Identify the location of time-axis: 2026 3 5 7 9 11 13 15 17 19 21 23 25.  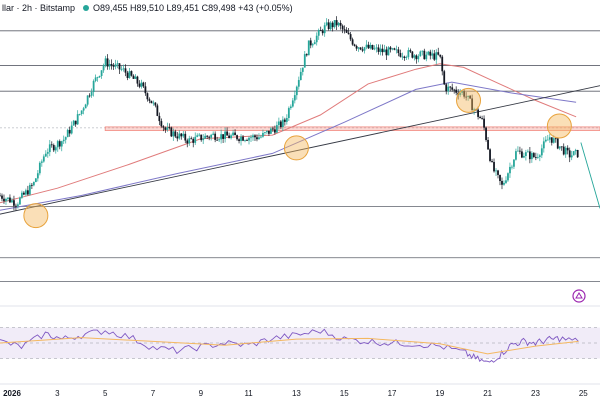
(295, 393).